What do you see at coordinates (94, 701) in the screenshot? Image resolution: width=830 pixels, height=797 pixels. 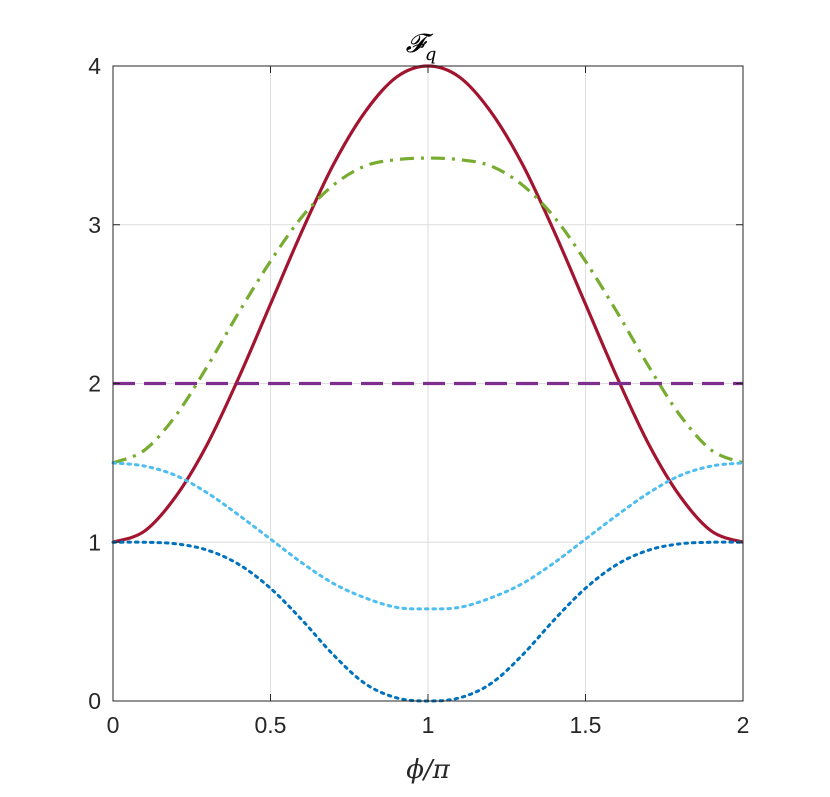 I see `y-tick-label: 0` at bounding box center [94, 701].